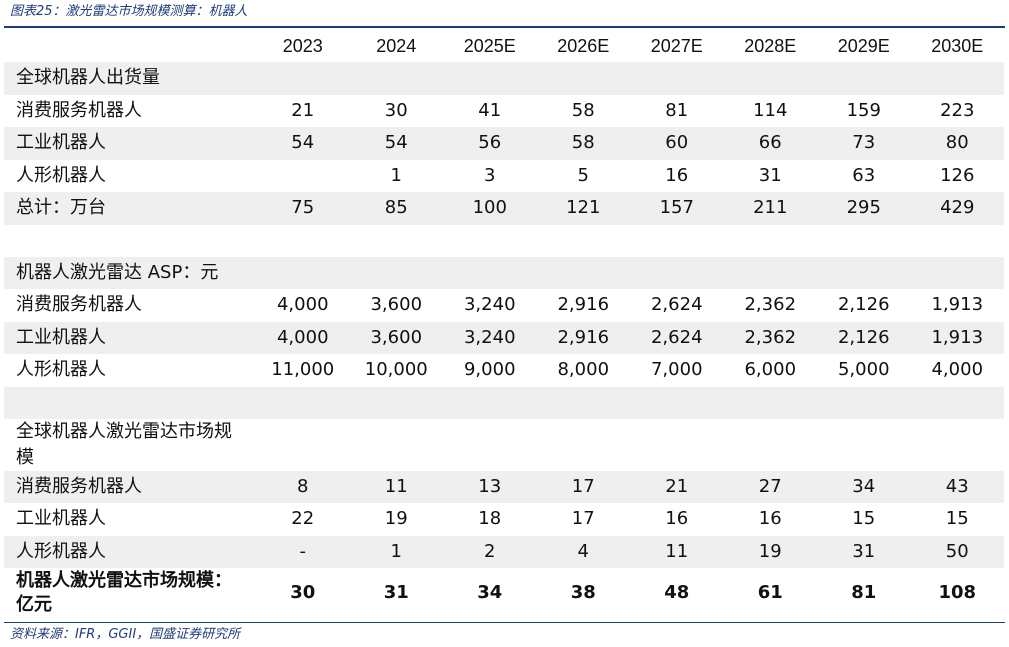  I want to click on table-cell: 10,000, so click(396, 370).